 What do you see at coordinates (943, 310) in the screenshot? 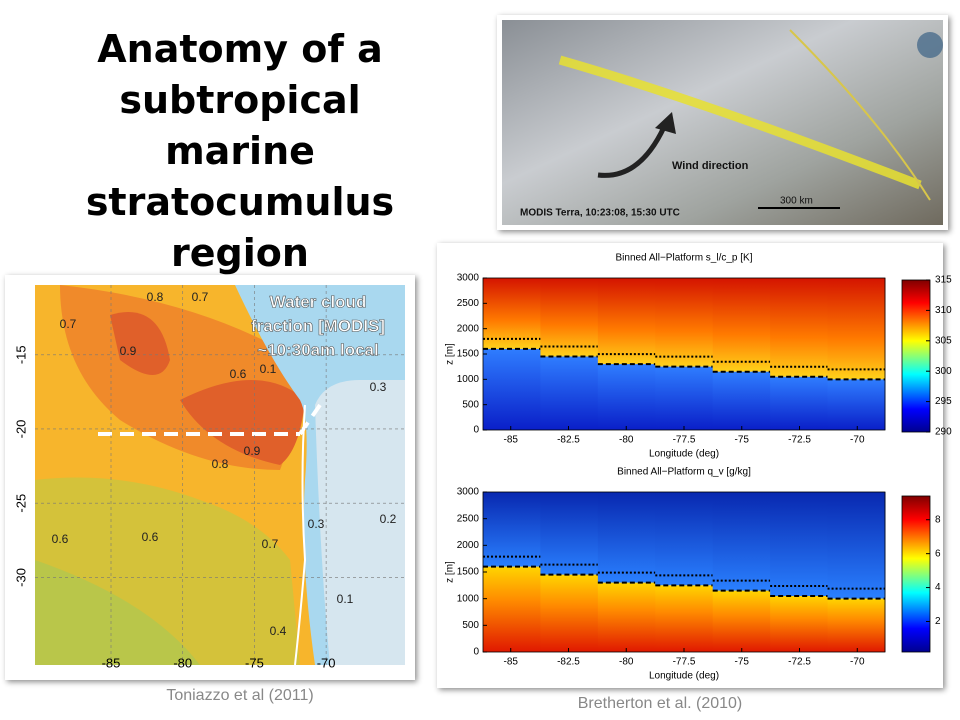
I see `colorbar-tick-label: 310` at bounding box center [943, 310].